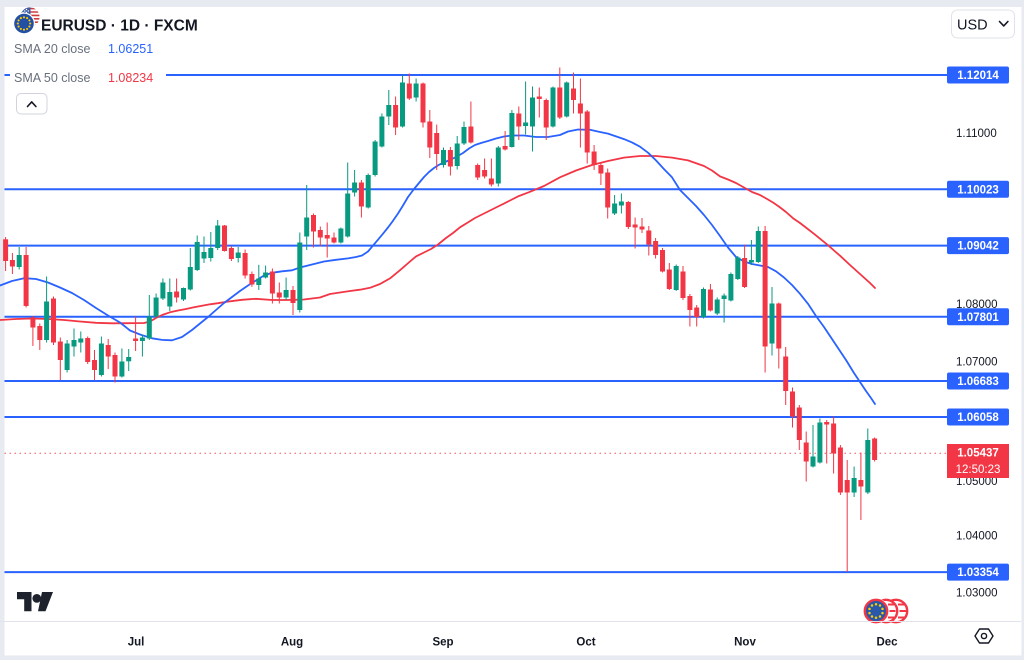 The width and height of the screenshot is (1024, 660). Describe the element at coordinates (978, 418) in the screenshot. I see `svg-text: 1.06058` at that location.